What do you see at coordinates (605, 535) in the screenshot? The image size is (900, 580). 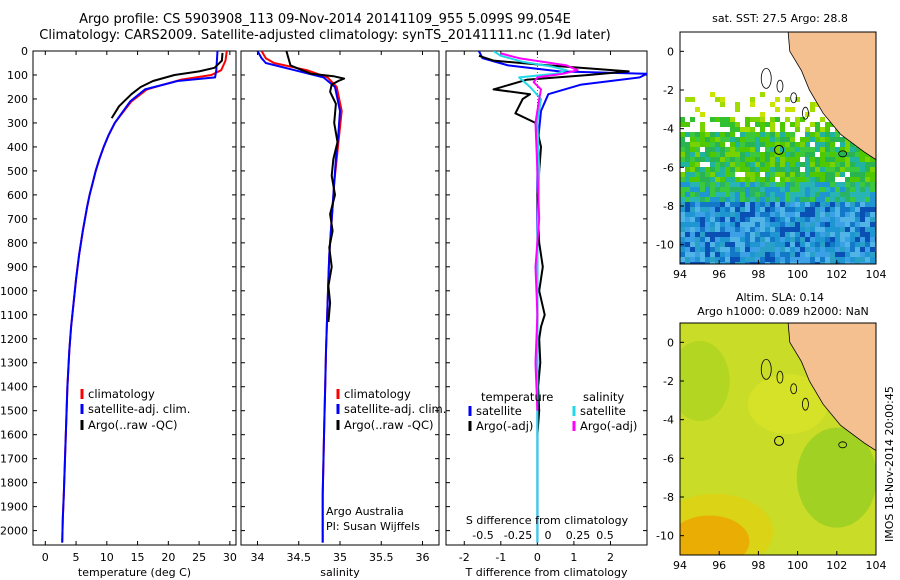 I see `s-tick-label: 0.5` at bounding box center [605, 535].